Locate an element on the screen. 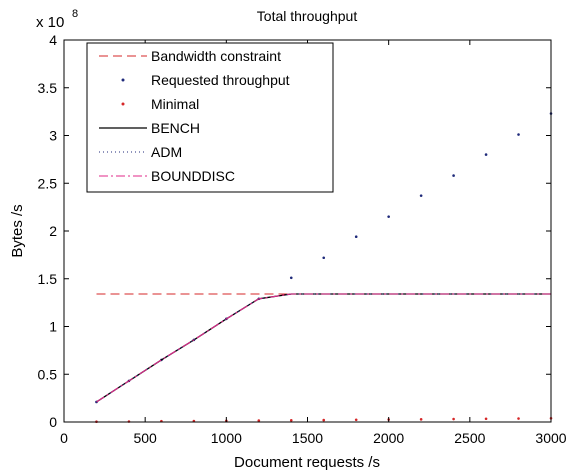  y-multiplier-exponent: 8 is located at coordinates (75, 14).